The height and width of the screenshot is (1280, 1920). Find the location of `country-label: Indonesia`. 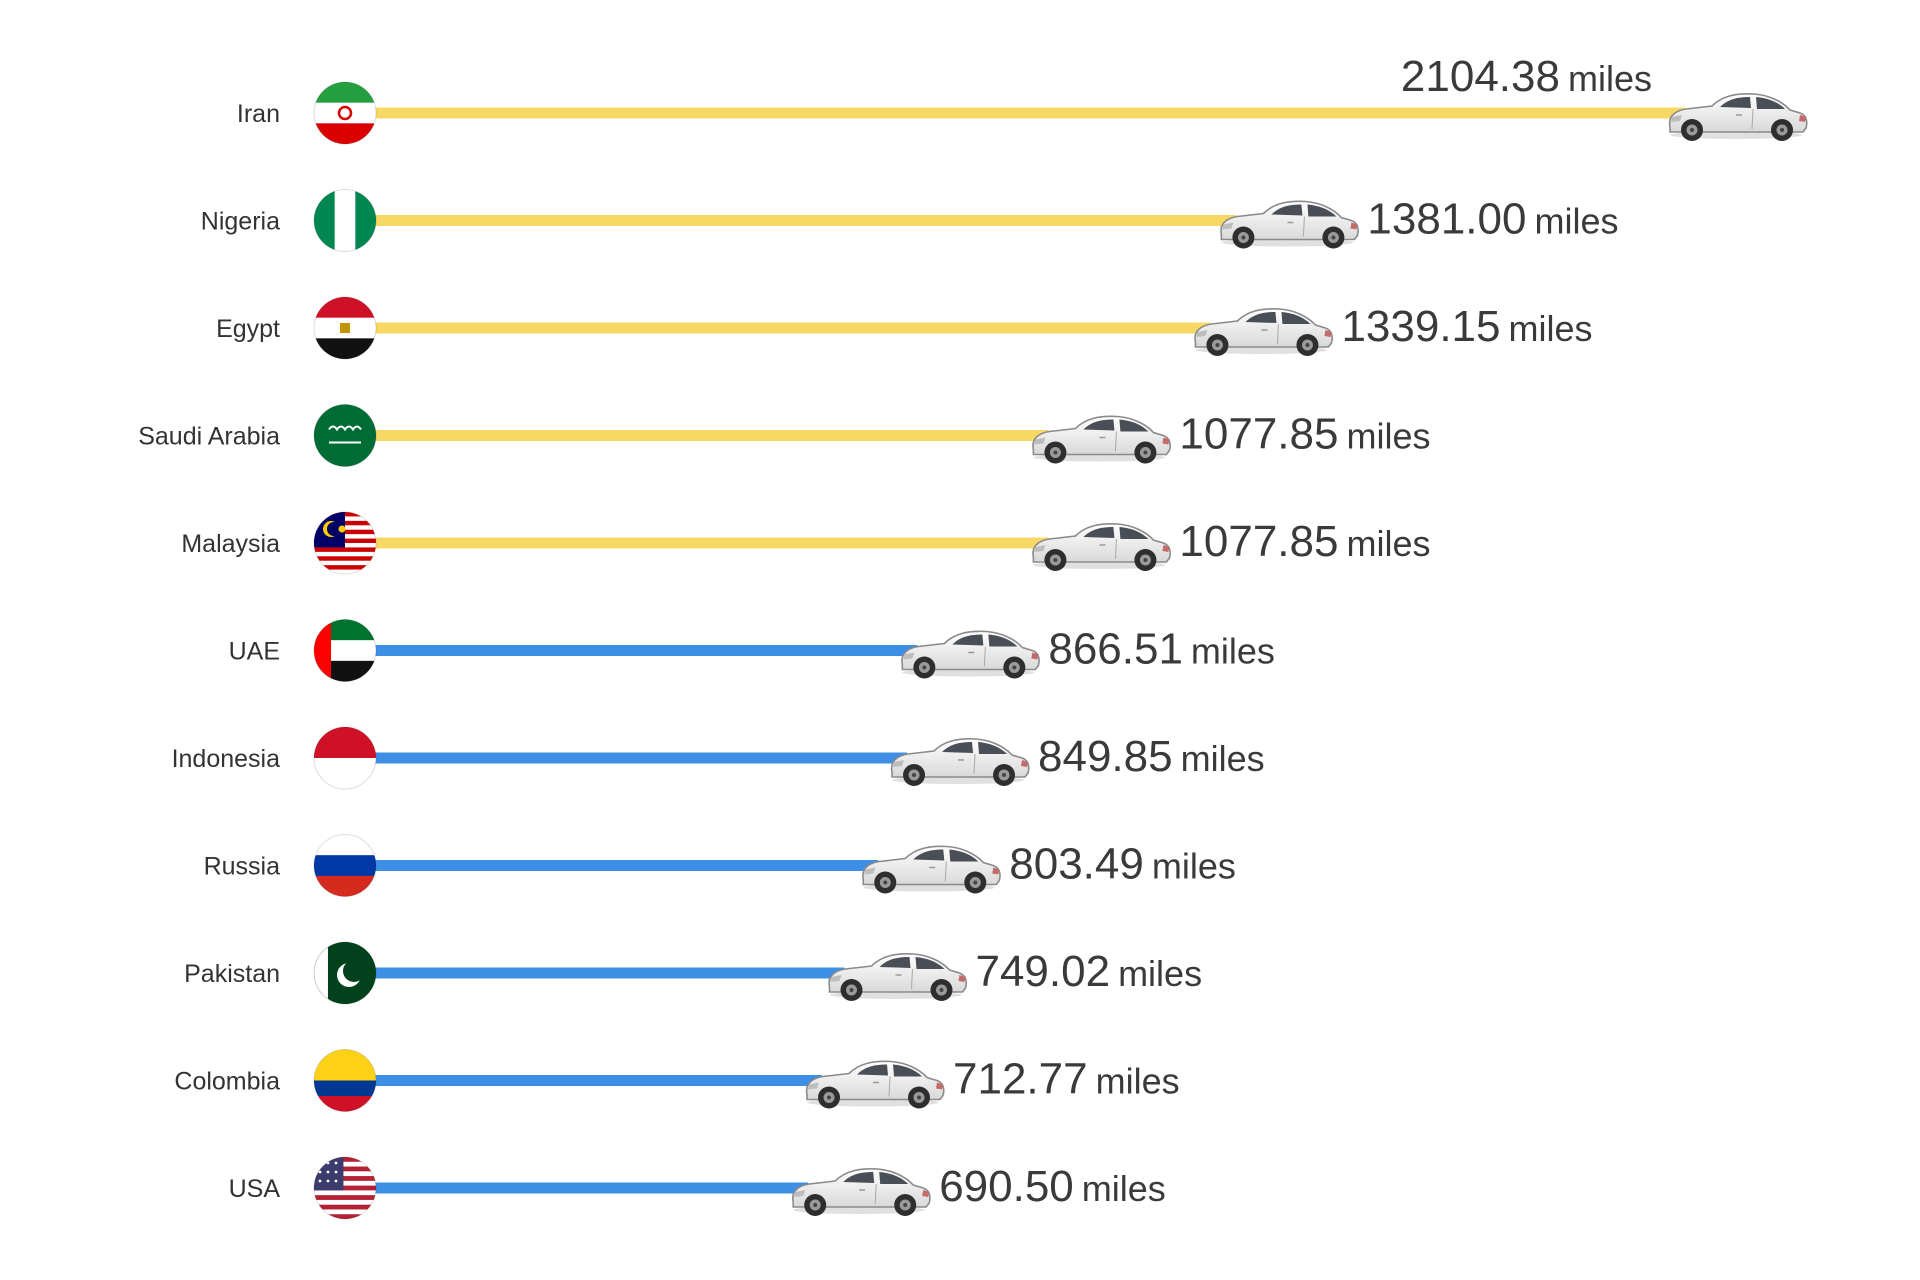

country-label: Indonesia is located at coordinates (226, 759).